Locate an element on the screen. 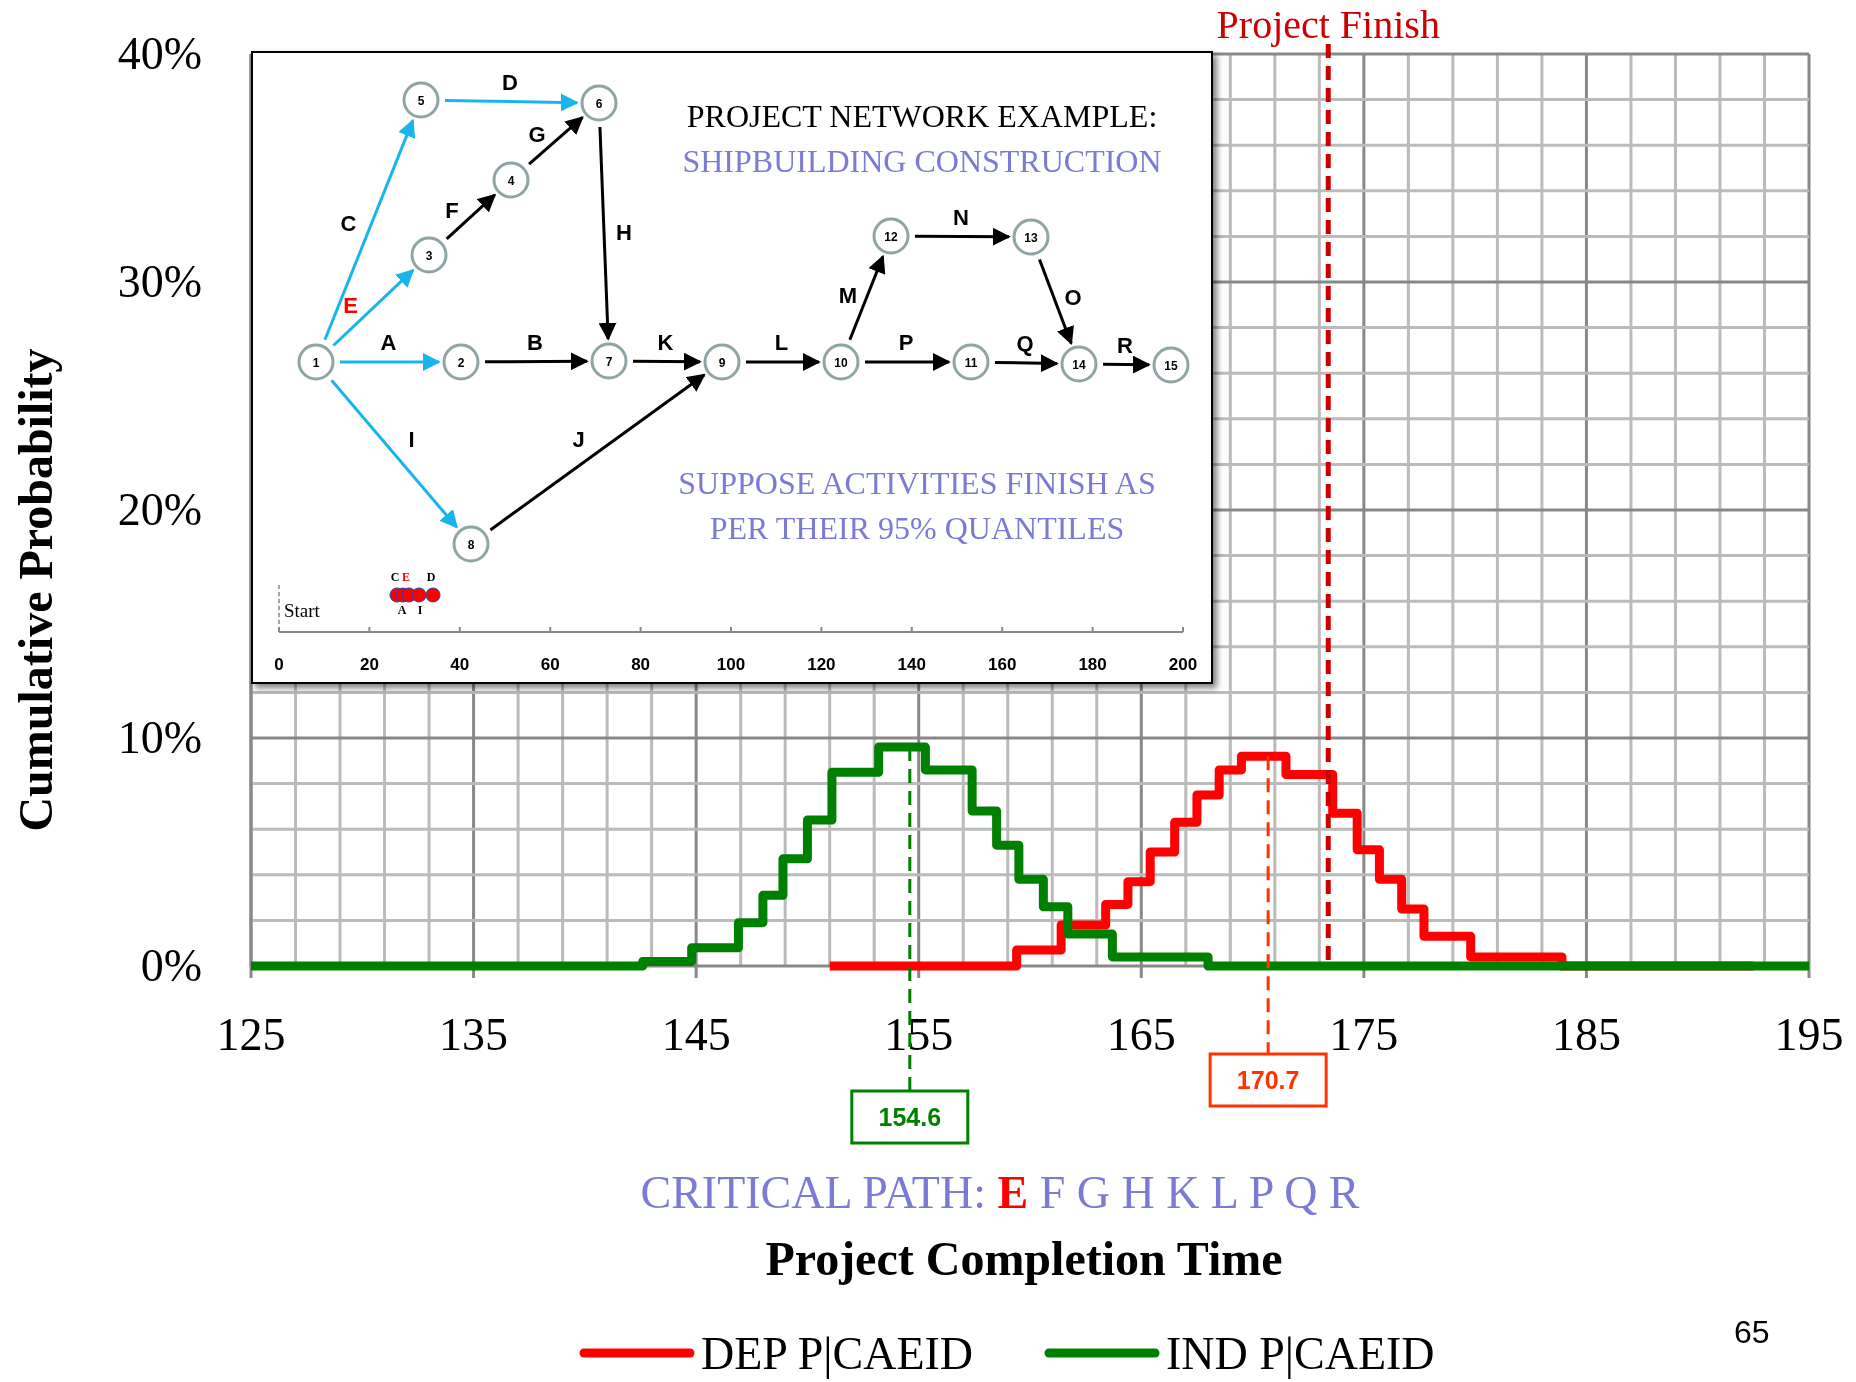 This screenshot has width=1856, height=1382. annotation: 160 is located at coordinates (1002, 664).